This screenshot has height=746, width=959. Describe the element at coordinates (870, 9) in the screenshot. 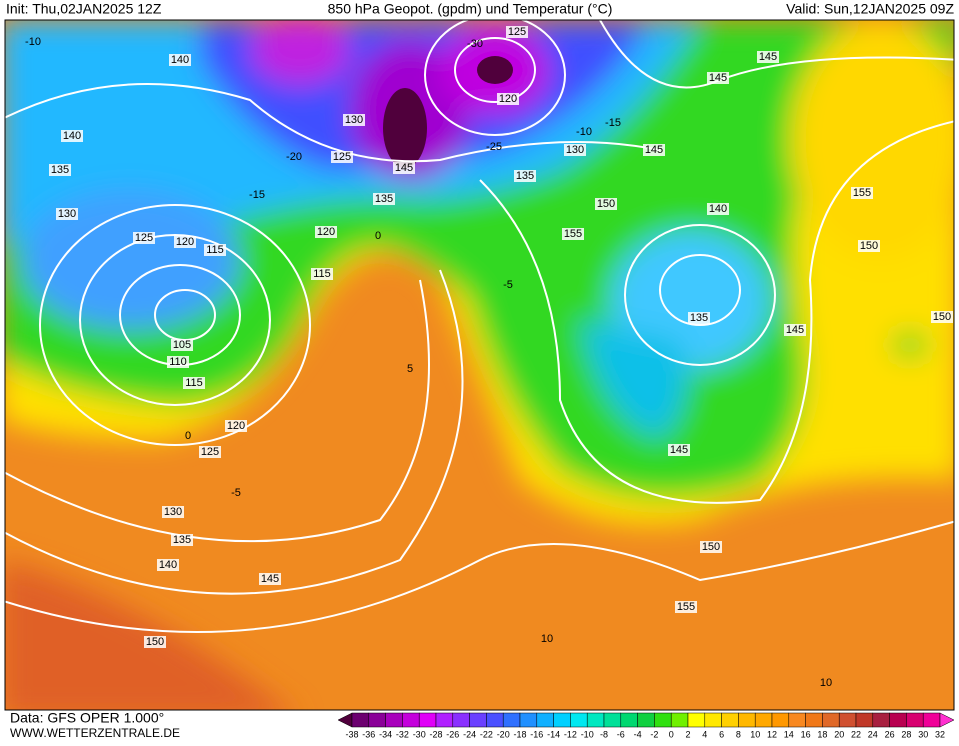

I see `valid-time: Valid: Sun,12JAN2025 09Z` at that location.